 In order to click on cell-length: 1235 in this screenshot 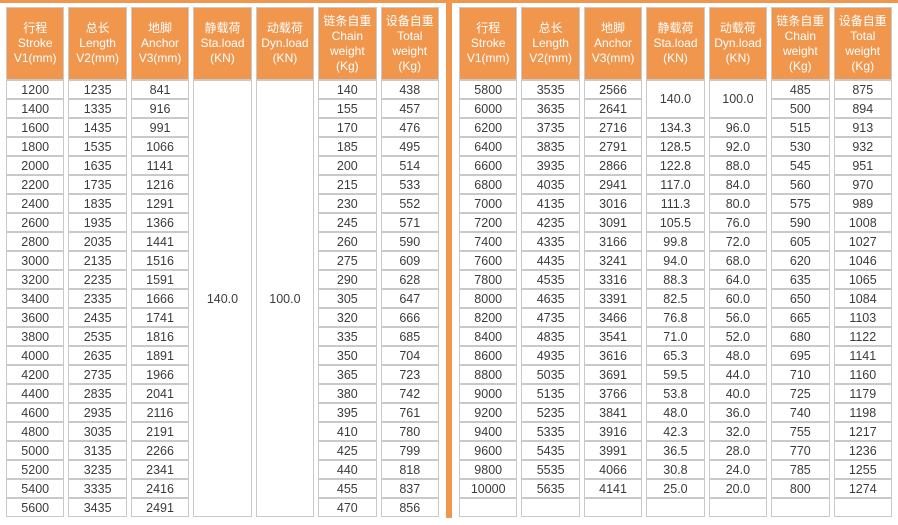, I will do `click(97, 89)`.